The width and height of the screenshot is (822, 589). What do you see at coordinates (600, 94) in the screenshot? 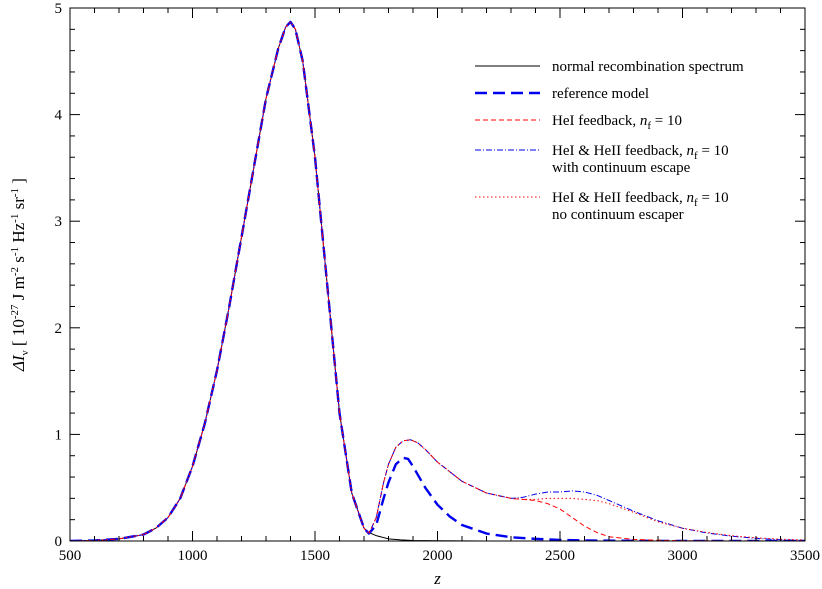
I see `legend-label-2: reference model` at bounding box center [600, 94].